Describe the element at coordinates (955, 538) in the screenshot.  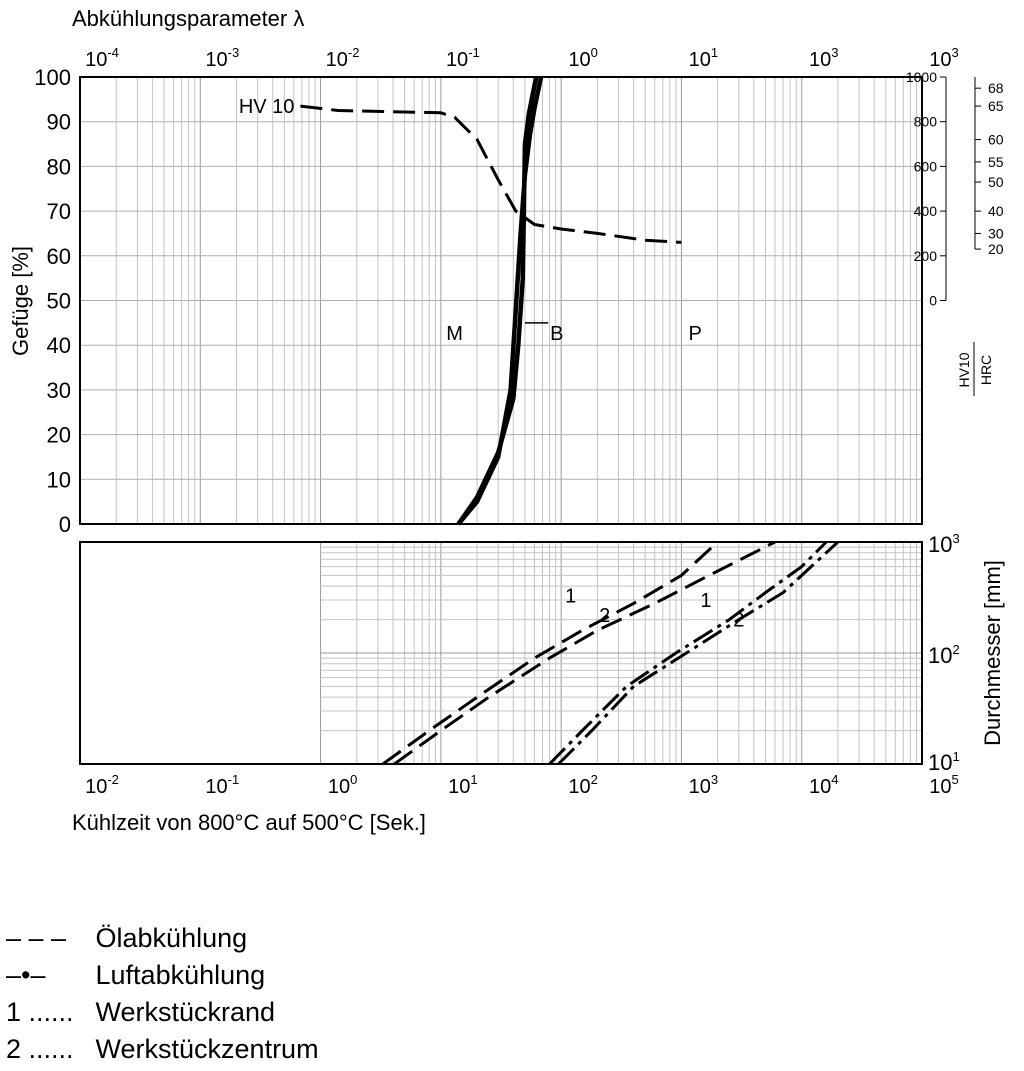
I see `lower-y-tick-label-exp: 3` at that location.